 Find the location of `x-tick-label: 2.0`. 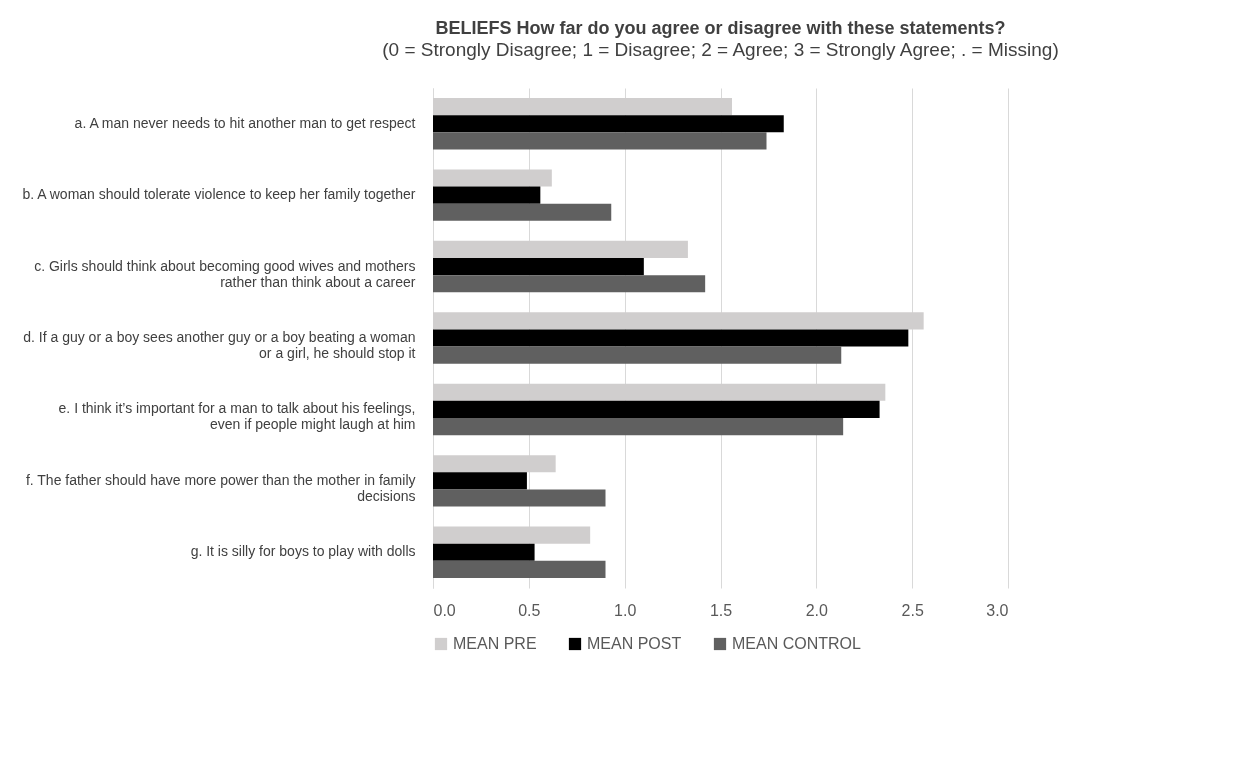

x-tick-label: 2.0 is located at coordinates (817, 610).